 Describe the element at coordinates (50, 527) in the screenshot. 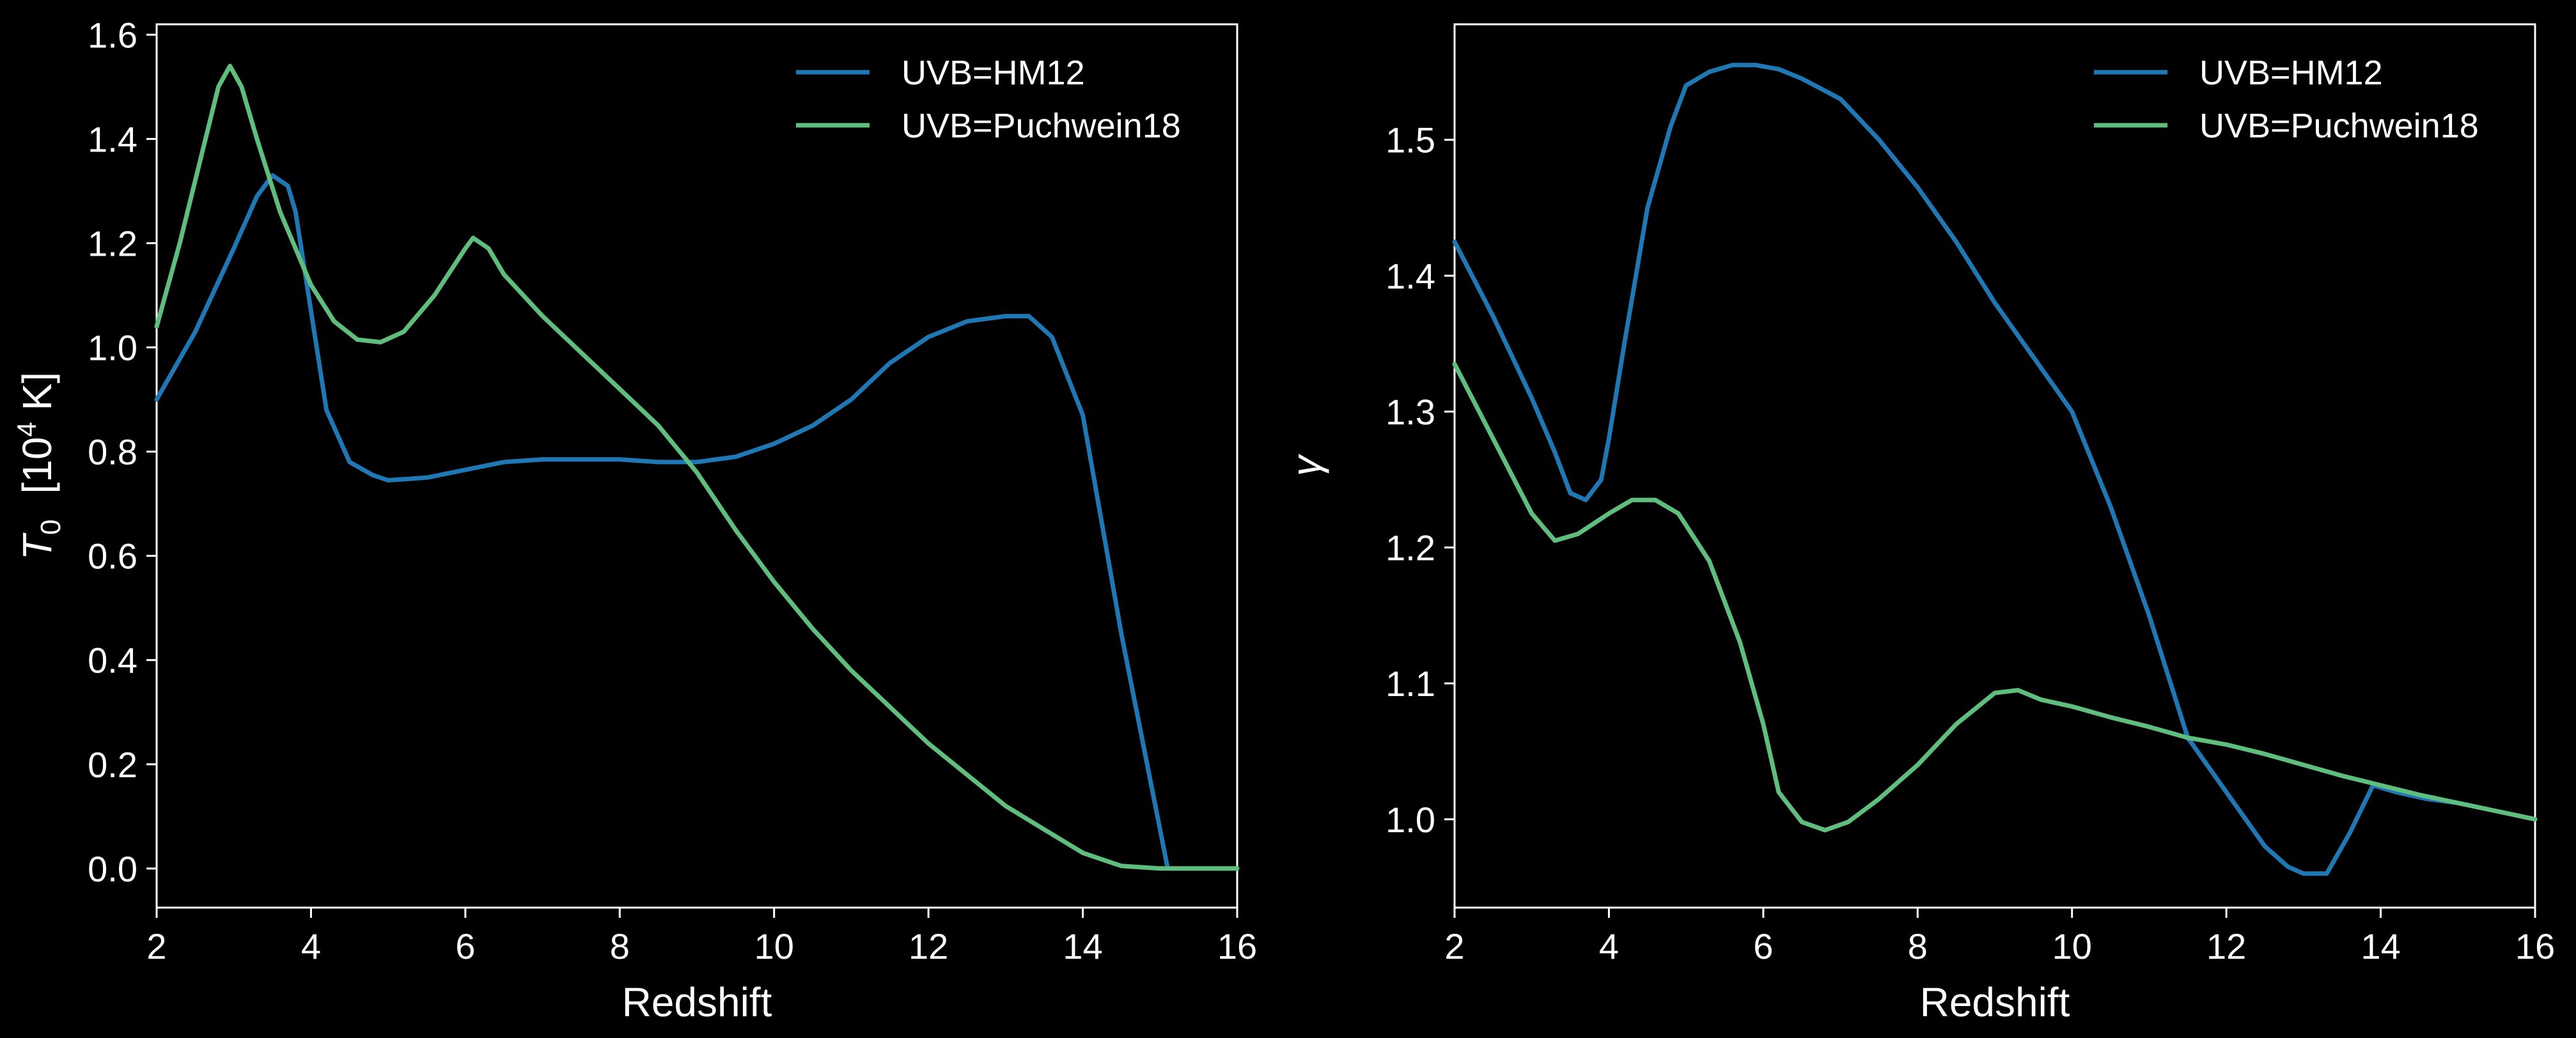

I see `y-label-subscript: 0` at that location.